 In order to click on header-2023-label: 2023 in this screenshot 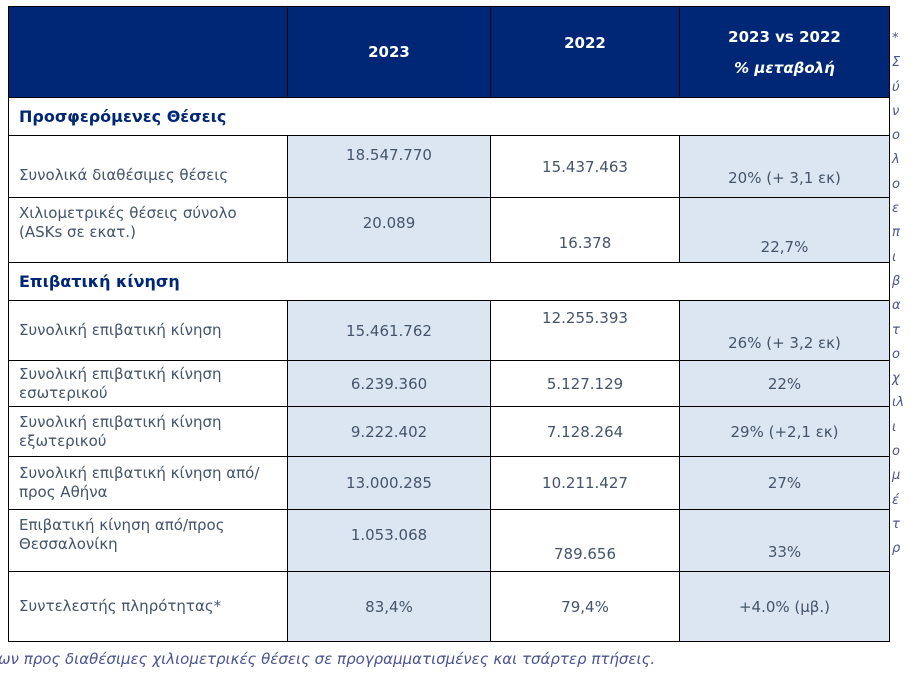, I will do `click(389, 52)`.